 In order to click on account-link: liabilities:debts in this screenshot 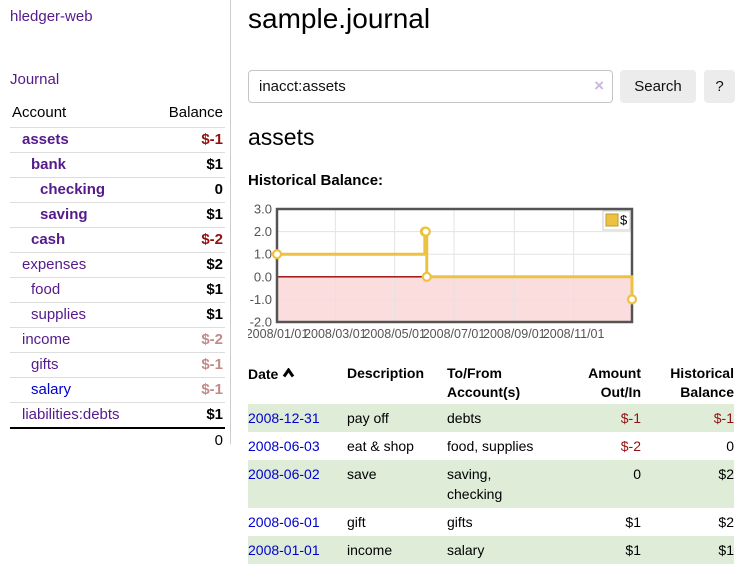, I will do `click(71, 414)`.